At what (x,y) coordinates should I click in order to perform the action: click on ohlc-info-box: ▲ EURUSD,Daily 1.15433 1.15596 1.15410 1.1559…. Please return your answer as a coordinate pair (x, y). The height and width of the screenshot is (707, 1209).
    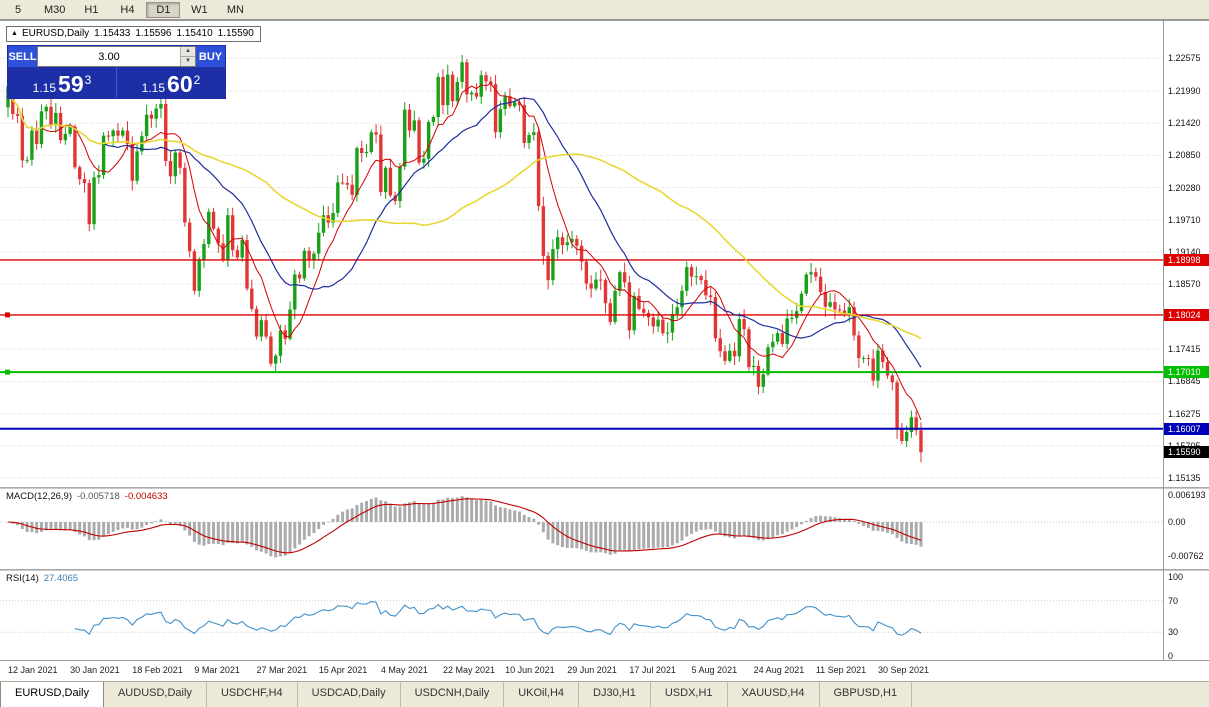
    Looking at the image, I should click on (133, 34).